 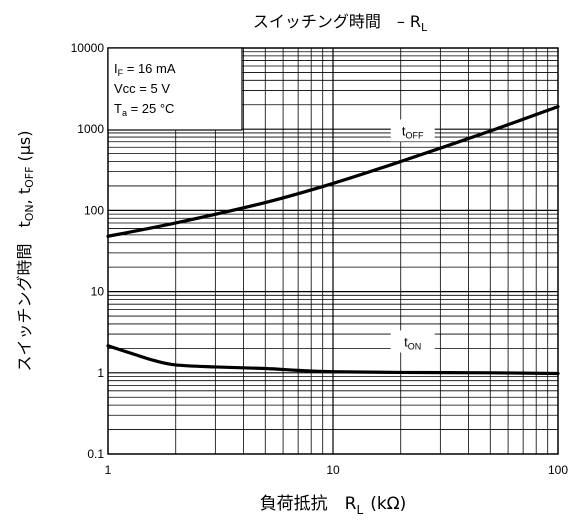 What do you see at coordinates (118, 108) in the screenshot?
I see `text-run: T` at bounding box center [118, 108].